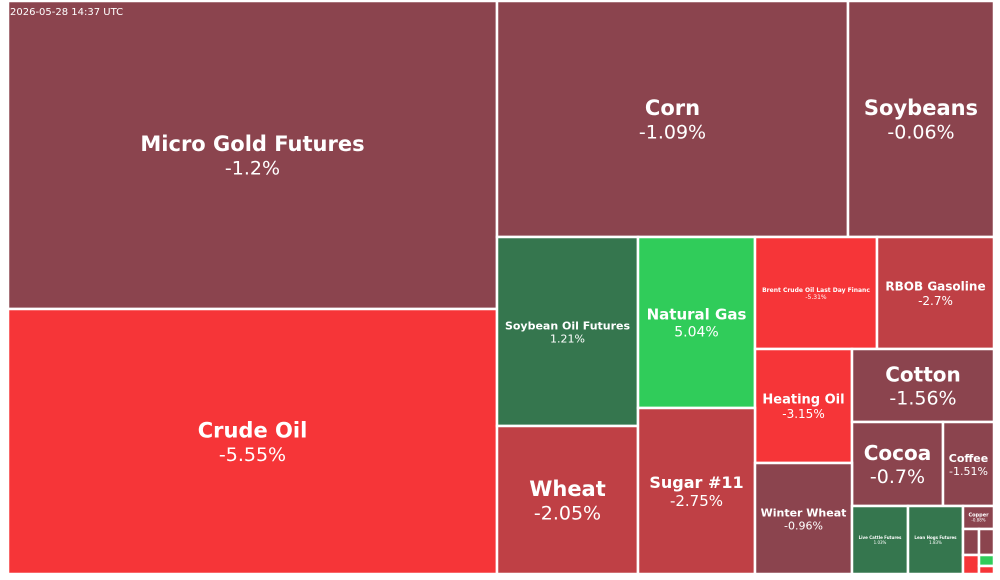  I want to click on tile-label-crude-oil: Crude Oil, so click(253, 431).